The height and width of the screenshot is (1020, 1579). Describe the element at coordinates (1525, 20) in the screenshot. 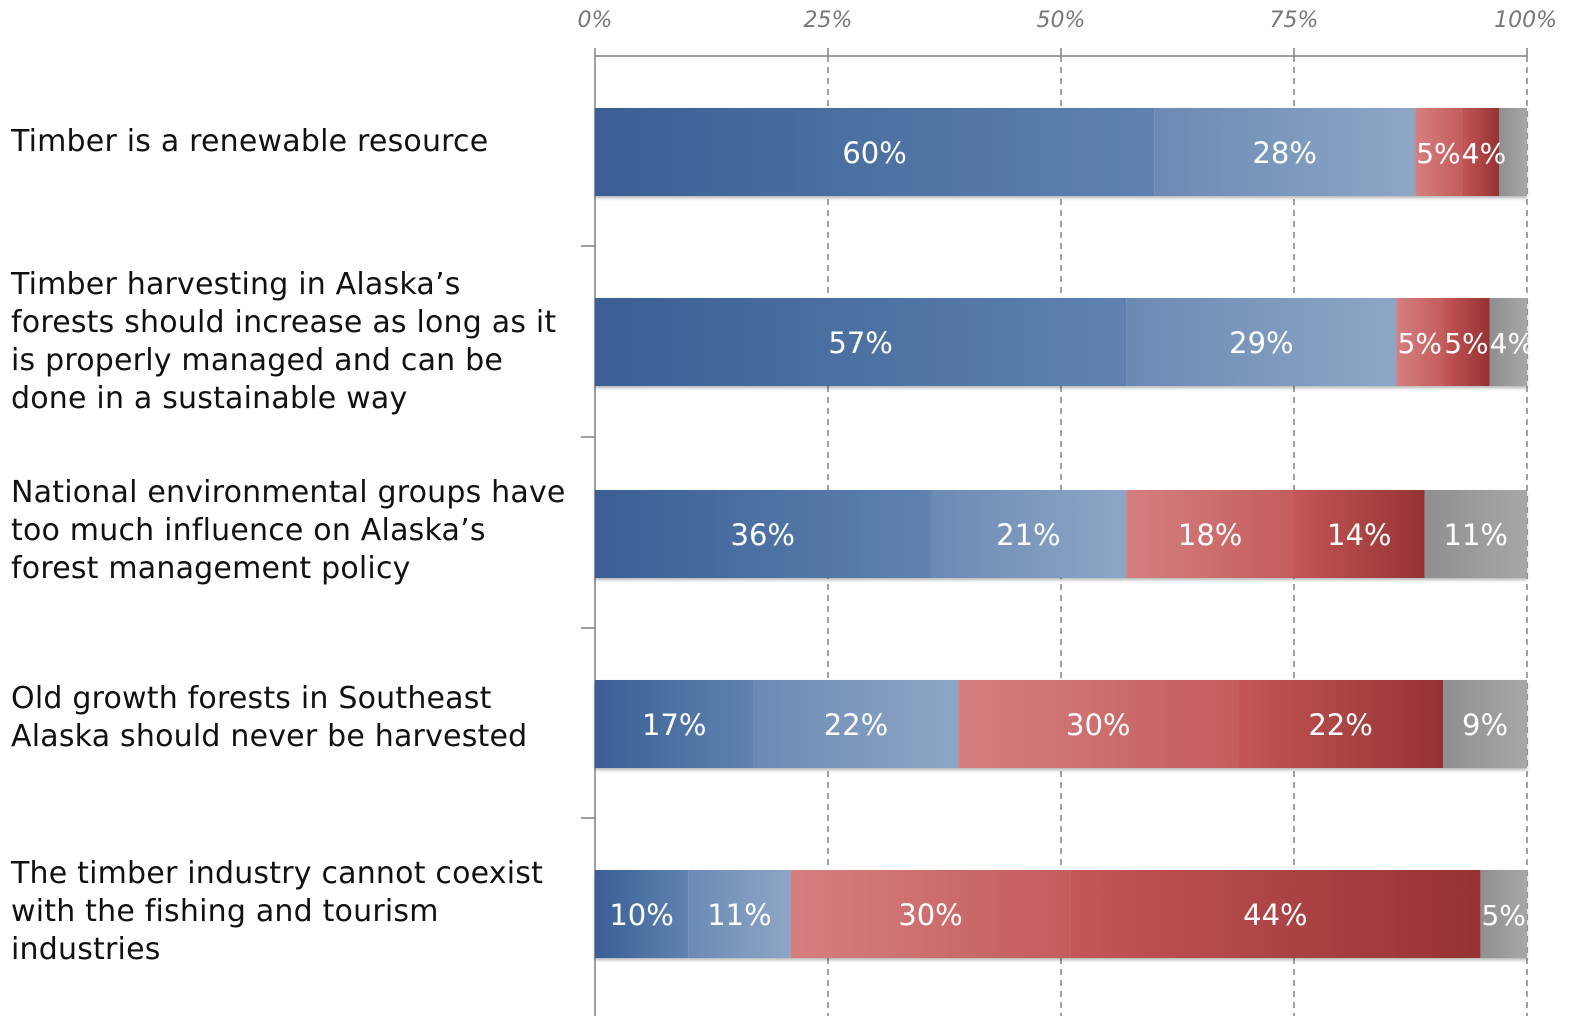

I see `x-tick-label: 100%` at that location.